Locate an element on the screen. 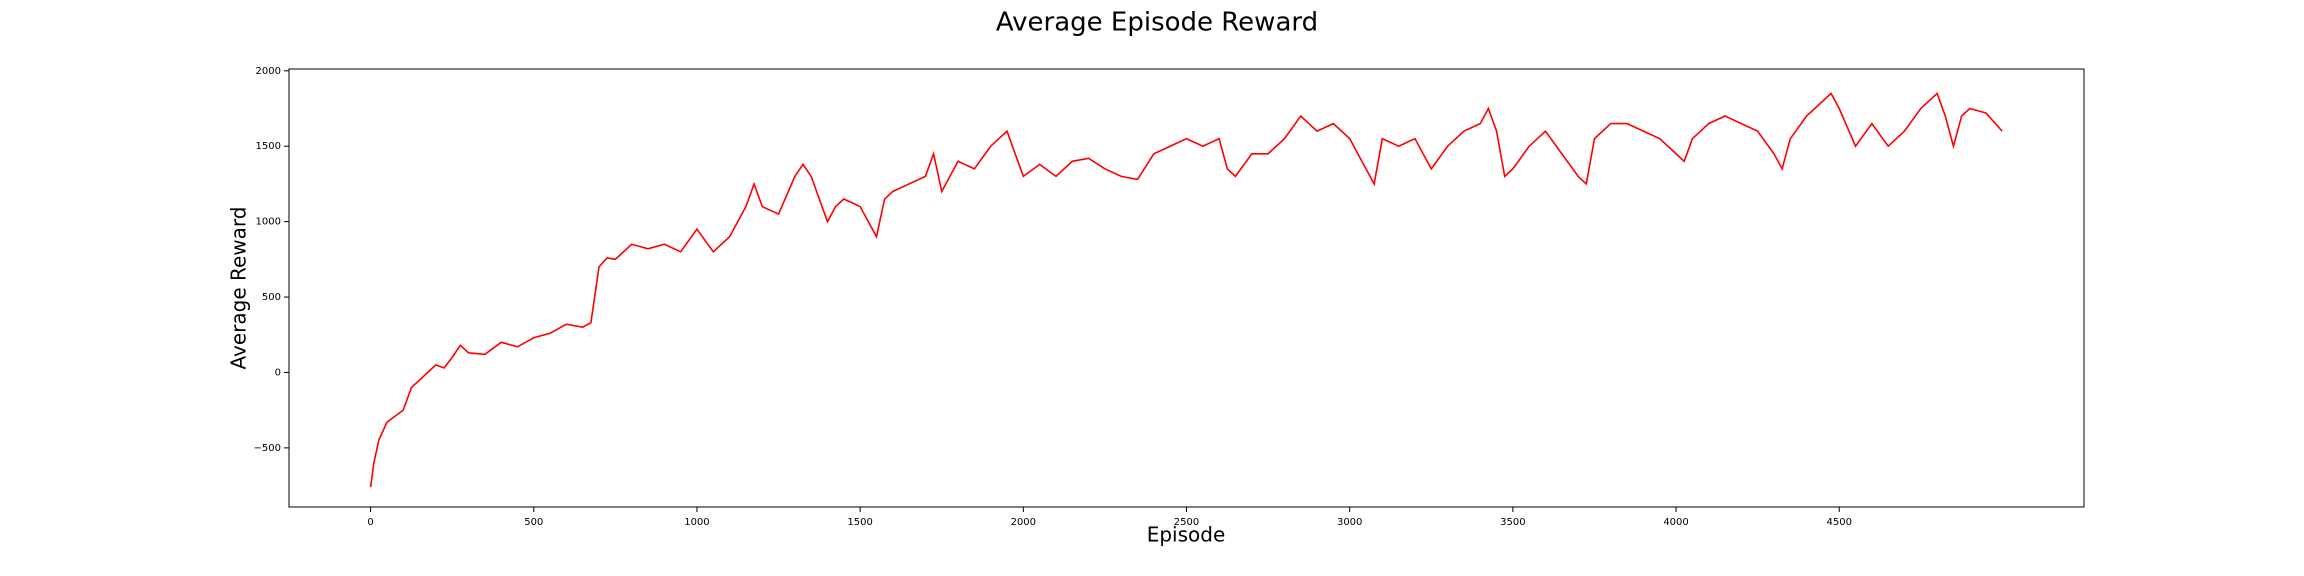 This screenshot has height=576, width=2304. y-axis-label: Average Reward is located at coordinates (239, 288).